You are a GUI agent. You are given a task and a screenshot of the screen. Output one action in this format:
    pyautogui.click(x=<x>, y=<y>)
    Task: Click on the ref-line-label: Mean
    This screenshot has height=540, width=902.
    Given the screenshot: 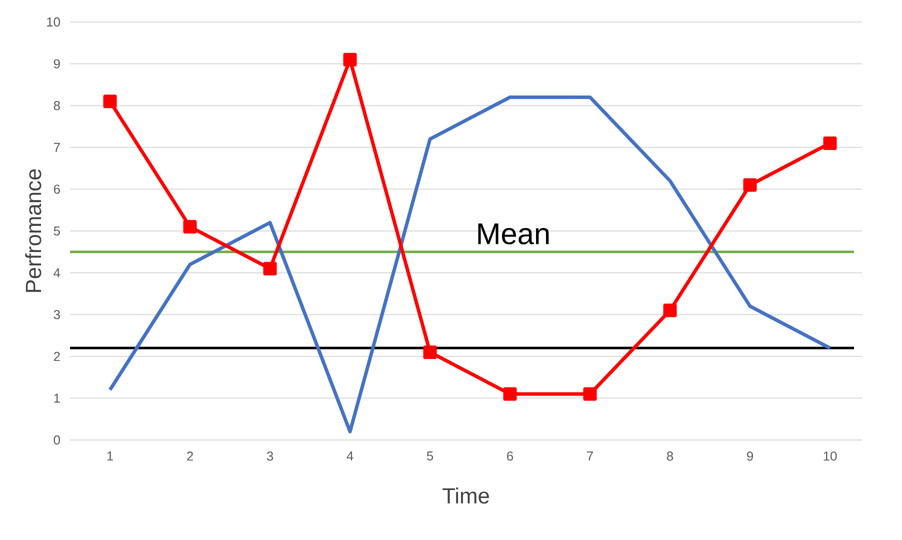 What is the action you would take?
    pyautogui.click(x=513, y=234)
    